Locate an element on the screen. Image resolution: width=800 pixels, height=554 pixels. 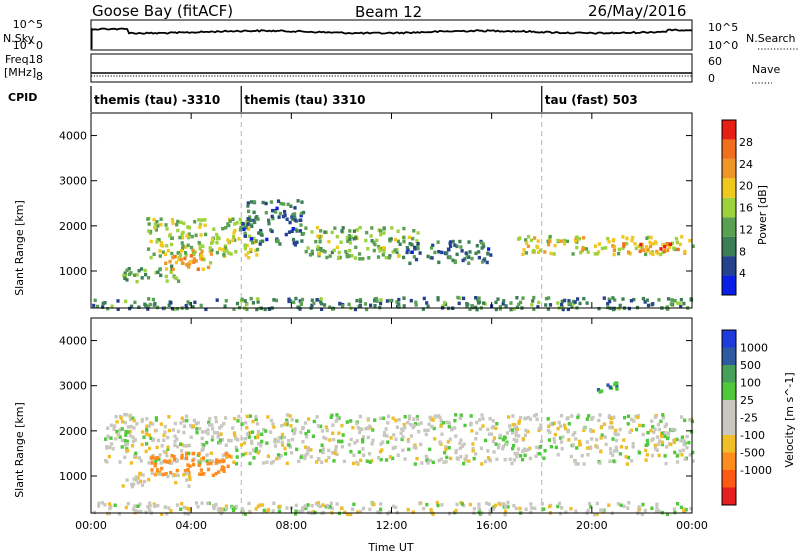
power-colorbar-tick: 8 is located at coordinates (742, 251).